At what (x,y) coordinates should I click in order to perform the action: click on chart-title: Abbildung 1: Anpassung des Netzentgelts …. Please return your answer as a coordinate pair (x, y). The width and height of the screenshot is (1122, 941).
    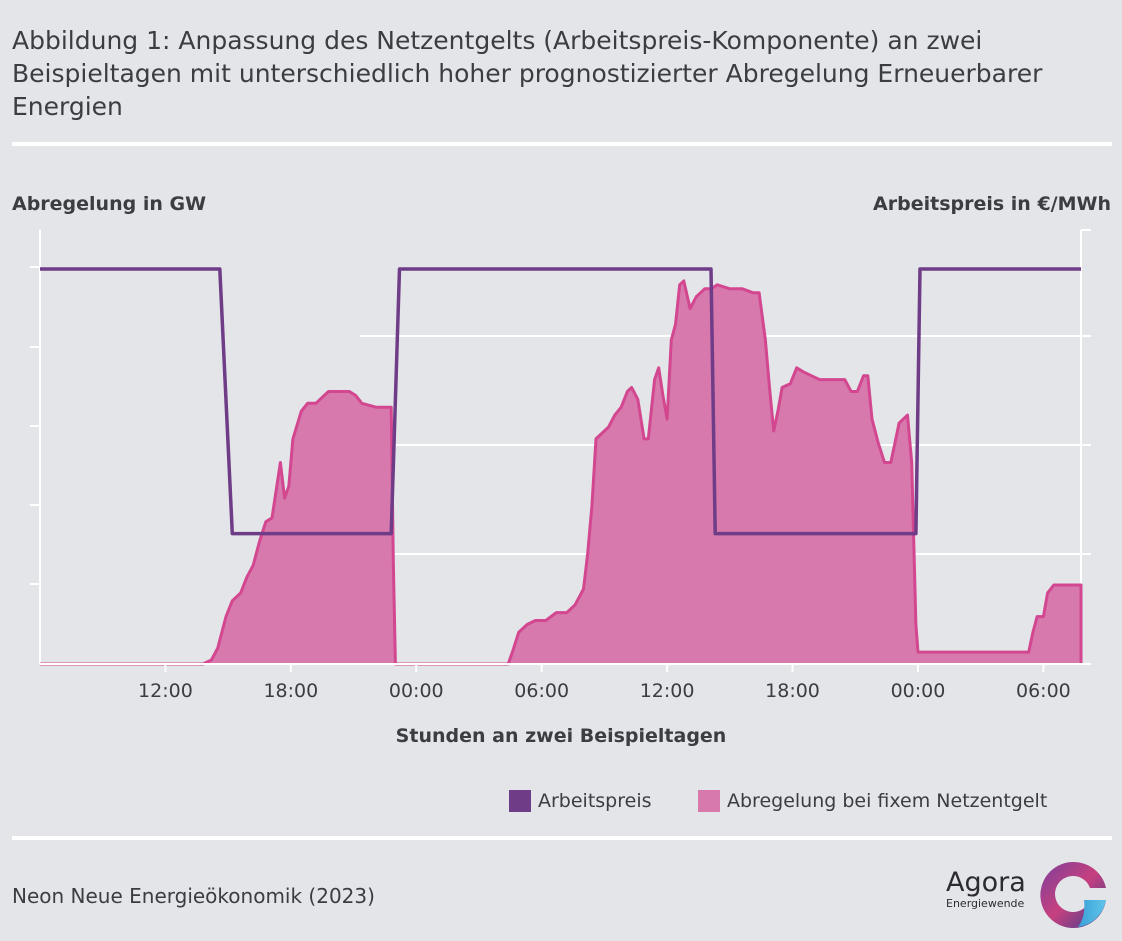
    Looking at the image, I should click on (557, 73).